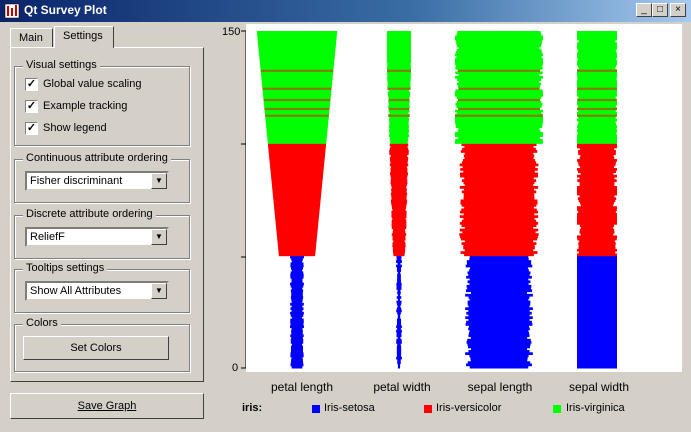 This screenshot has width=691, height=432. What do you see at coordinates (660, 10) in the screenshot?
I see `maximize-button: □` at bounding box center [660, 10].